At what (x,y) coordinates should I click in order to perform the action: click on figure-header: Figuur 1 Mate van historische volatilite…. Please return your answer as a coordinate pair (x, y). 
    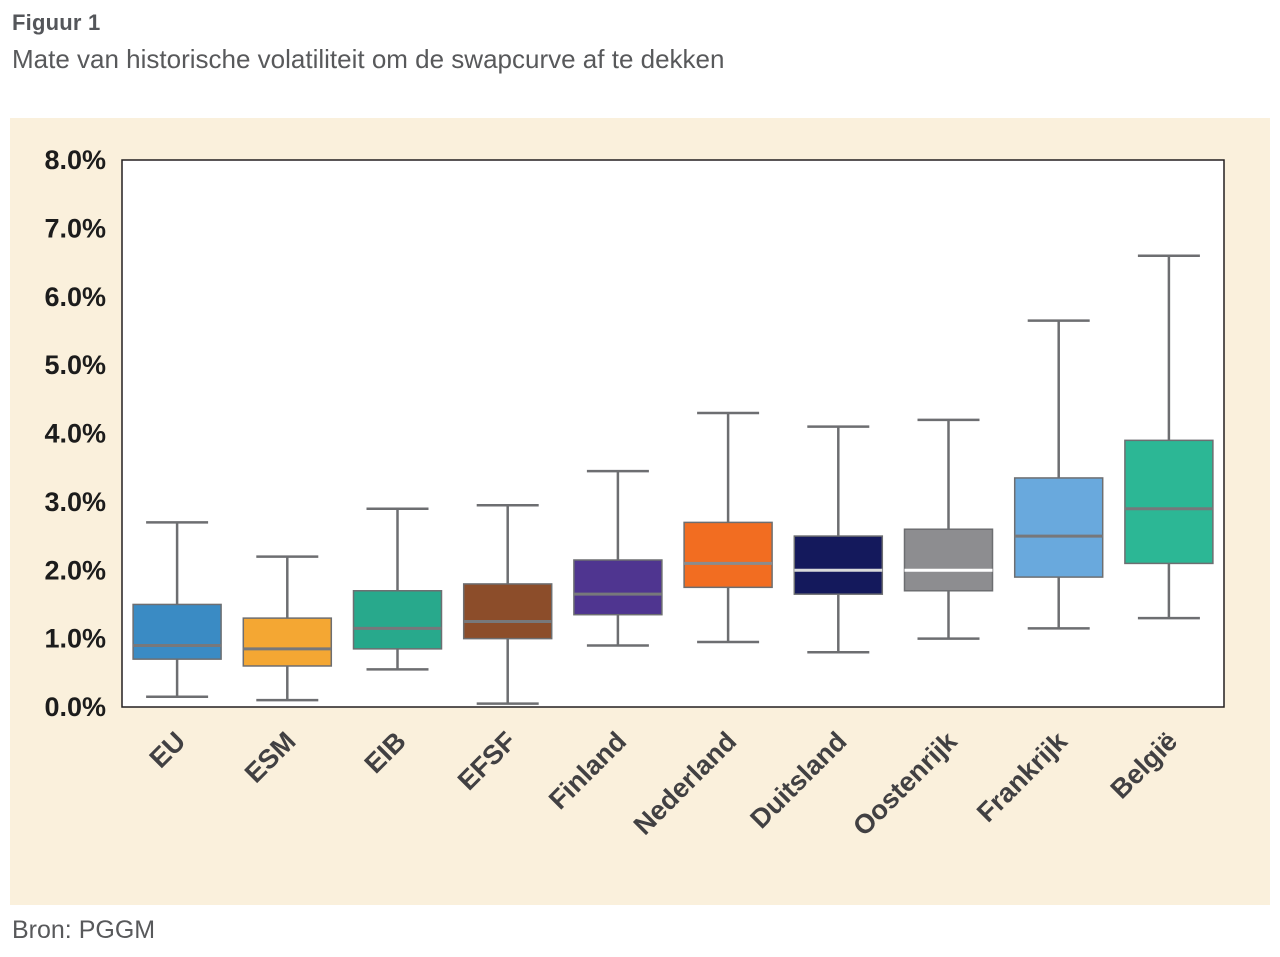
    Looking at the image, I should click on (368, 42).